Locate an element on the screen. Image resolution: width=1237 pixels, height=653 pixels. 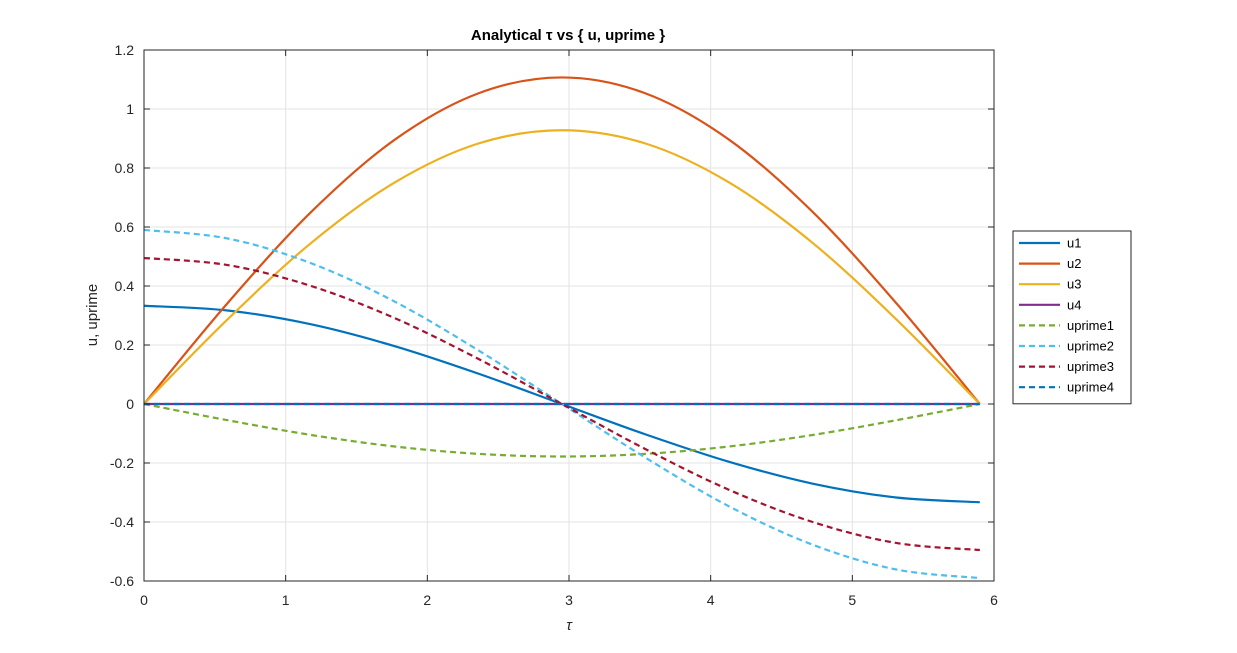
legend: u1 u2 u3 u4 uprime1 uprime2 uprime3 uprime4 is located at coordinates (1072, 317).